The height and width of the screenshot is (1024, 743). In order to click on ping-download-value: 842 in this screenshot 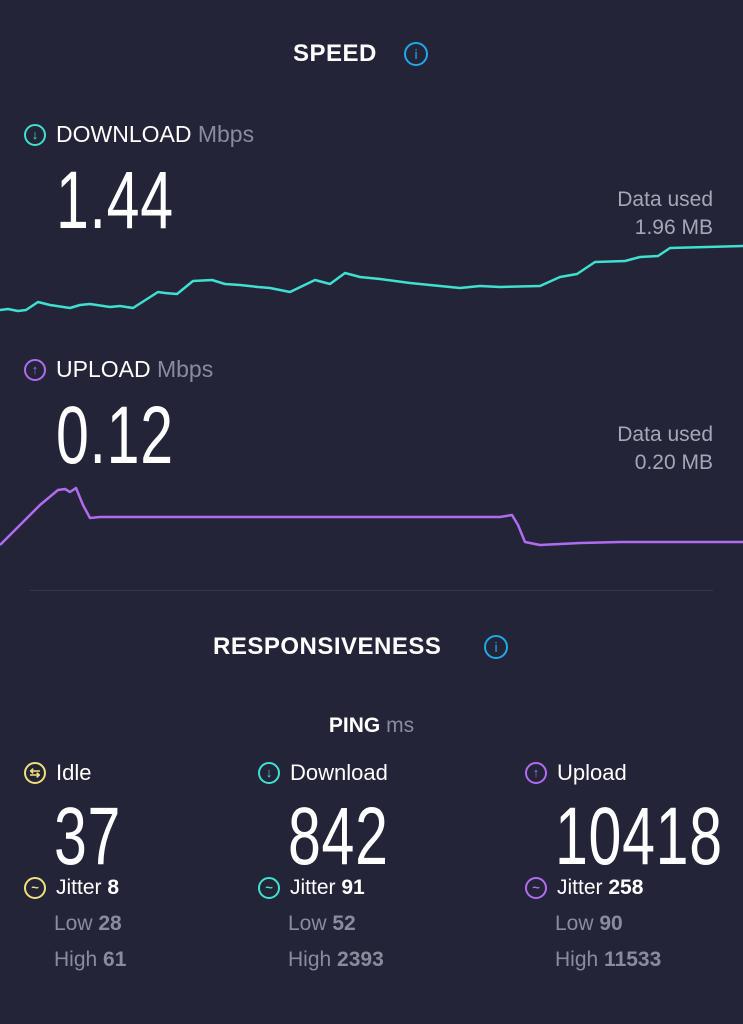, I will do `click(338, 836)`.